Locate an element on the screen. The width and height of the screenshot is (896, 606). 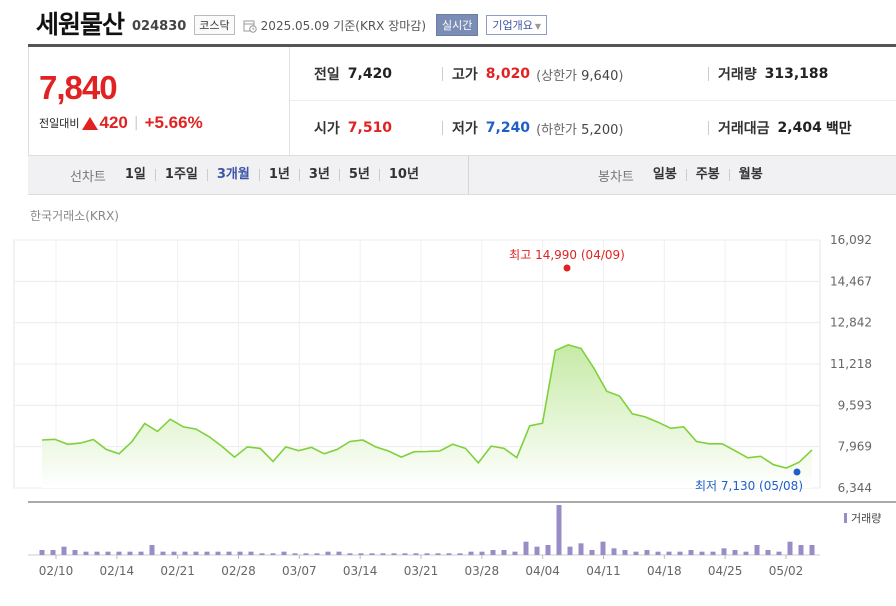
turnover-stat: 거래대금 2,404 백만 is located at coordinates (785, 128).